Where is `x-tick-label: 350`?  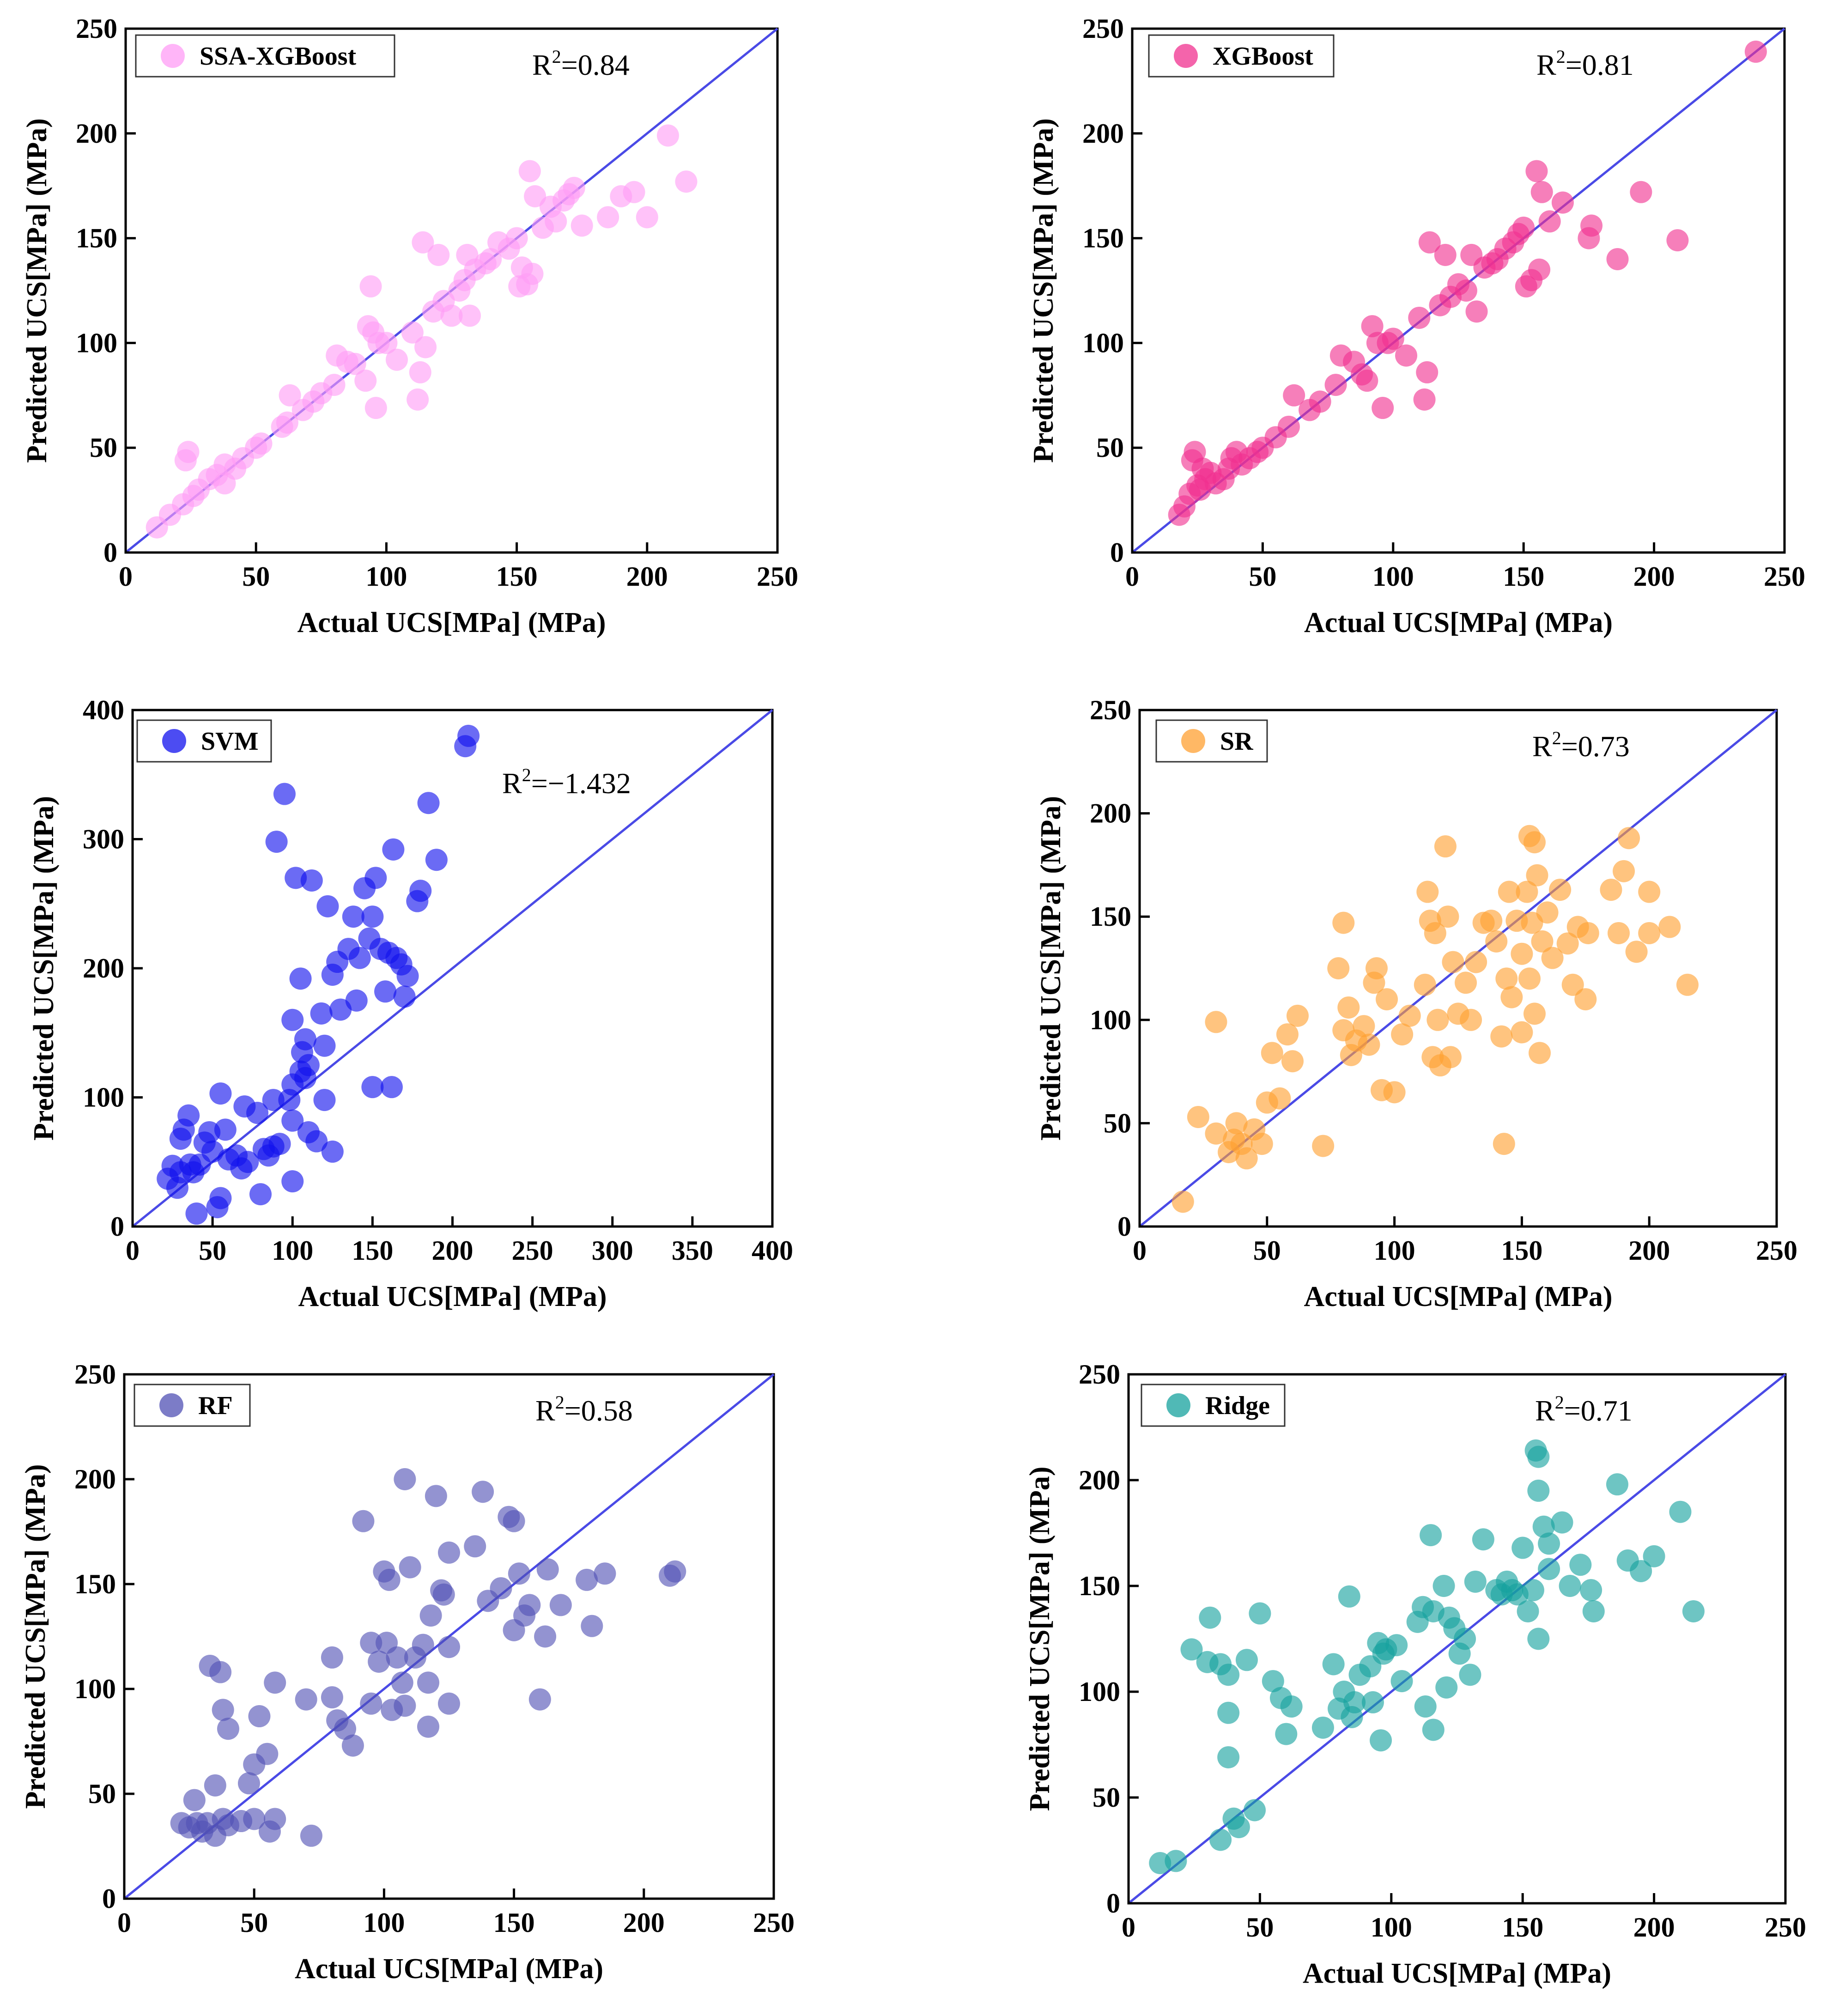 x-tick-label: 350 is located at coordinates (693, 1250).